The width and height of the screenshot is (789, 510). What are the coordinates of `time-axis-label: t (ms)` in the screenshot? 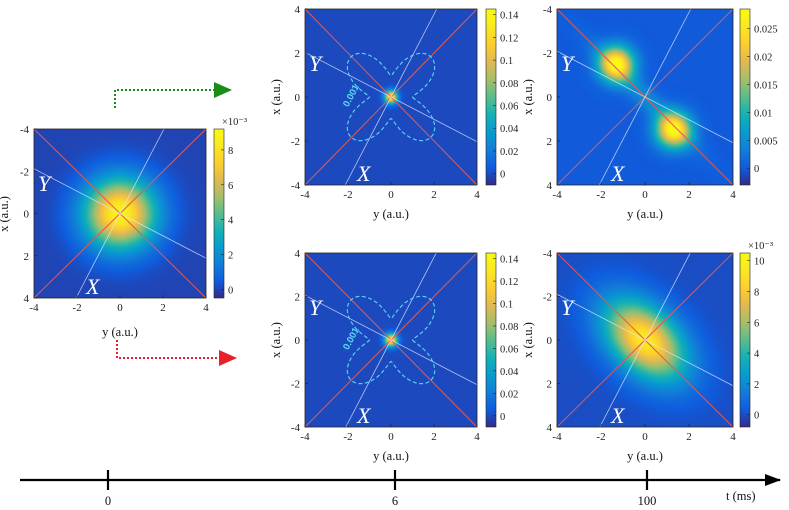 It's located at (741, 496).